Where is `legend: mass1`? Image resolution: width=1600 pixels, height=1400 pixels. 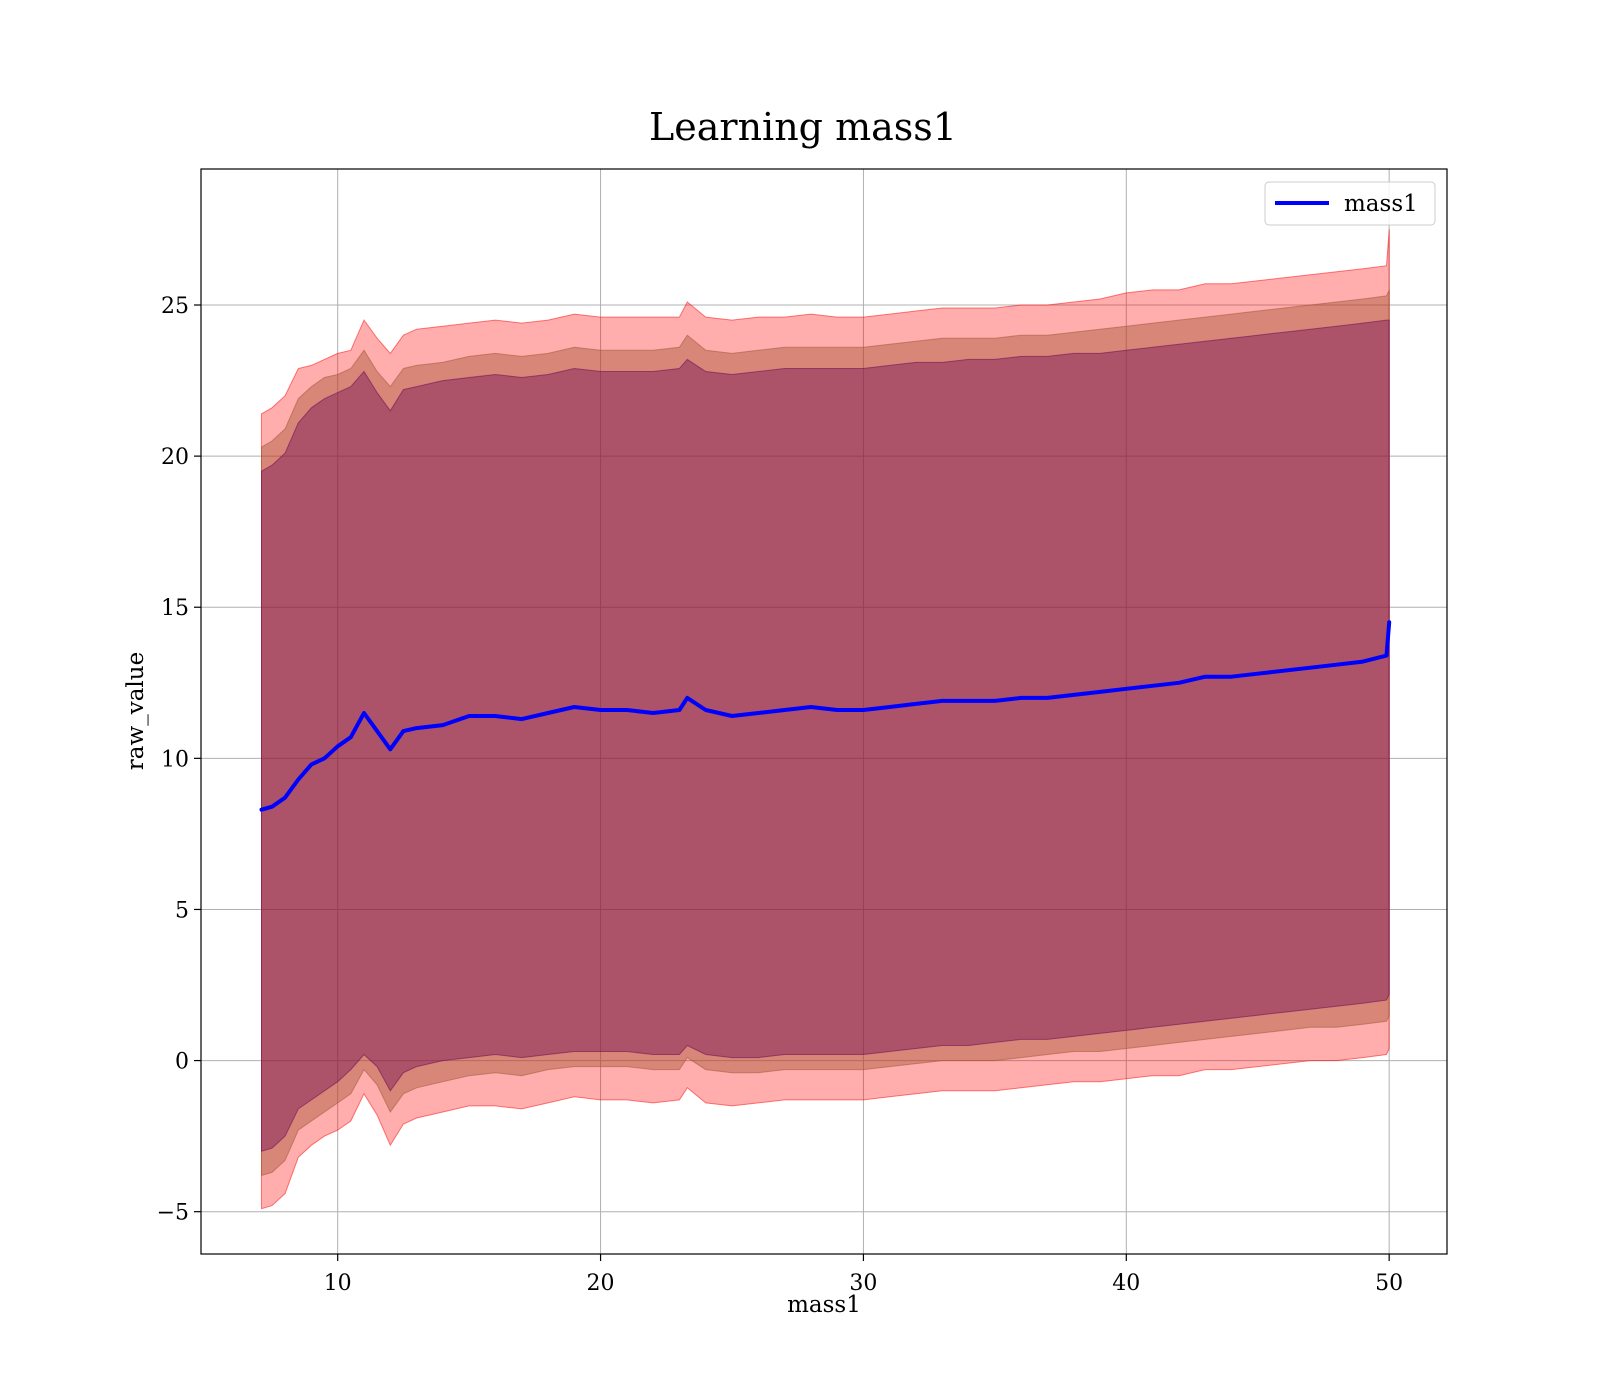
legend: mass1 is located at coordinates (1350, 203).